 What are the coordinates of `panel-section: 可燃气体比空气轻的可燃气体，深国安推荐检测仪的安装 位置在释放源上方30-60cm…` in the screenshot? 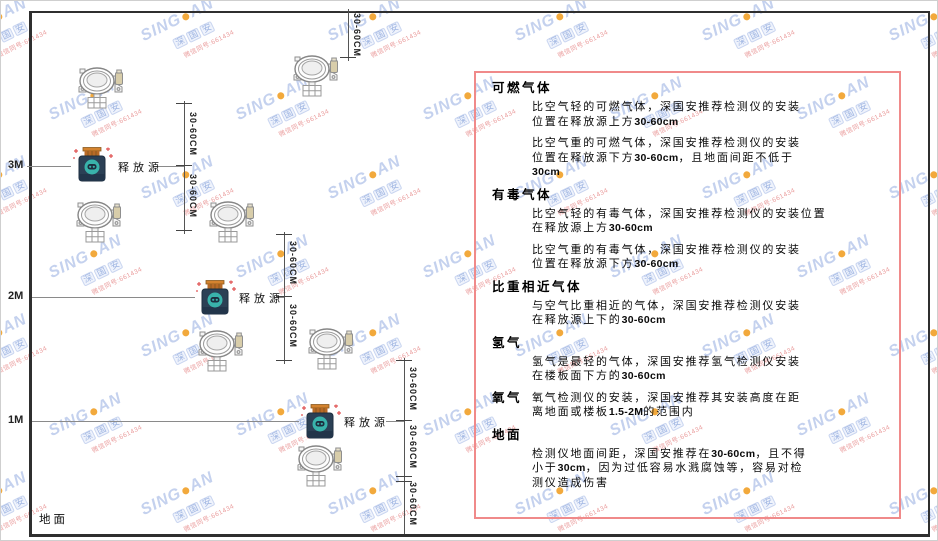 It's located at (687, 130).